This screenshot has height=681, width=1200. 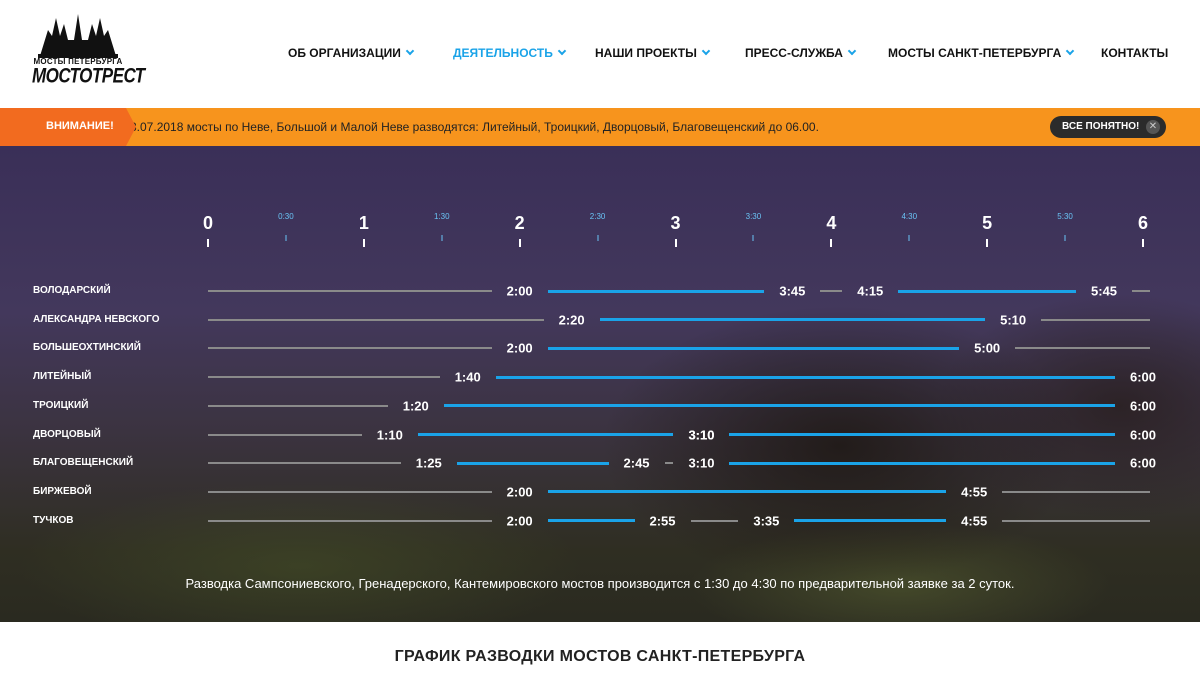 I want to click on dismiss-alert-button: ВСЕ ПОНЯТНО! ✕, so click(x=1108, y=127).